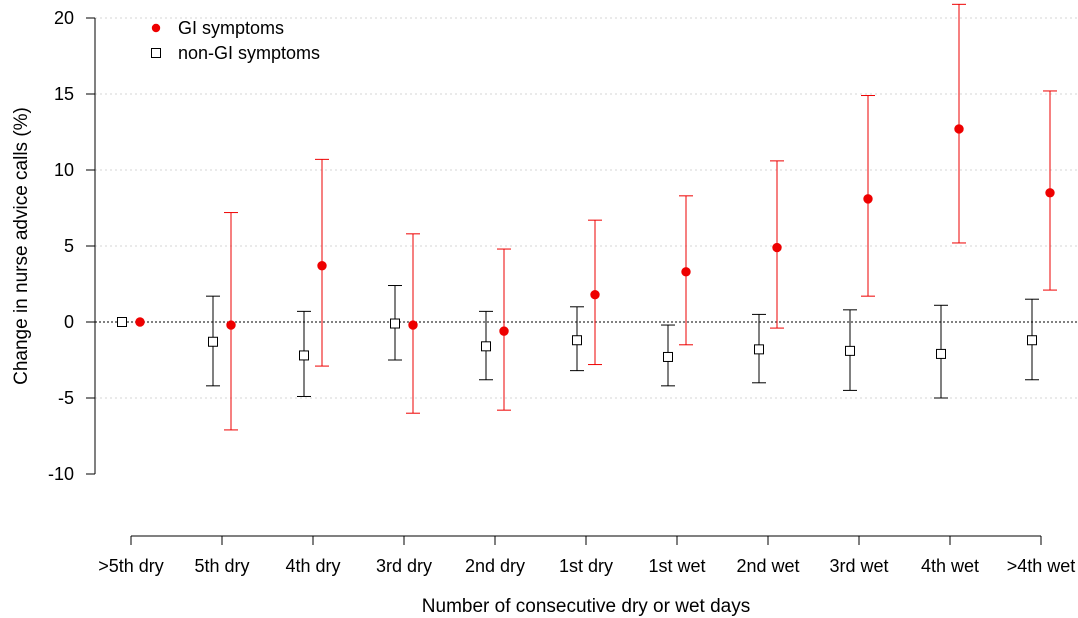 The height and width of the screenshot is (618, 1078). I want to click on y-tick-label: 0, so click(69, 322).